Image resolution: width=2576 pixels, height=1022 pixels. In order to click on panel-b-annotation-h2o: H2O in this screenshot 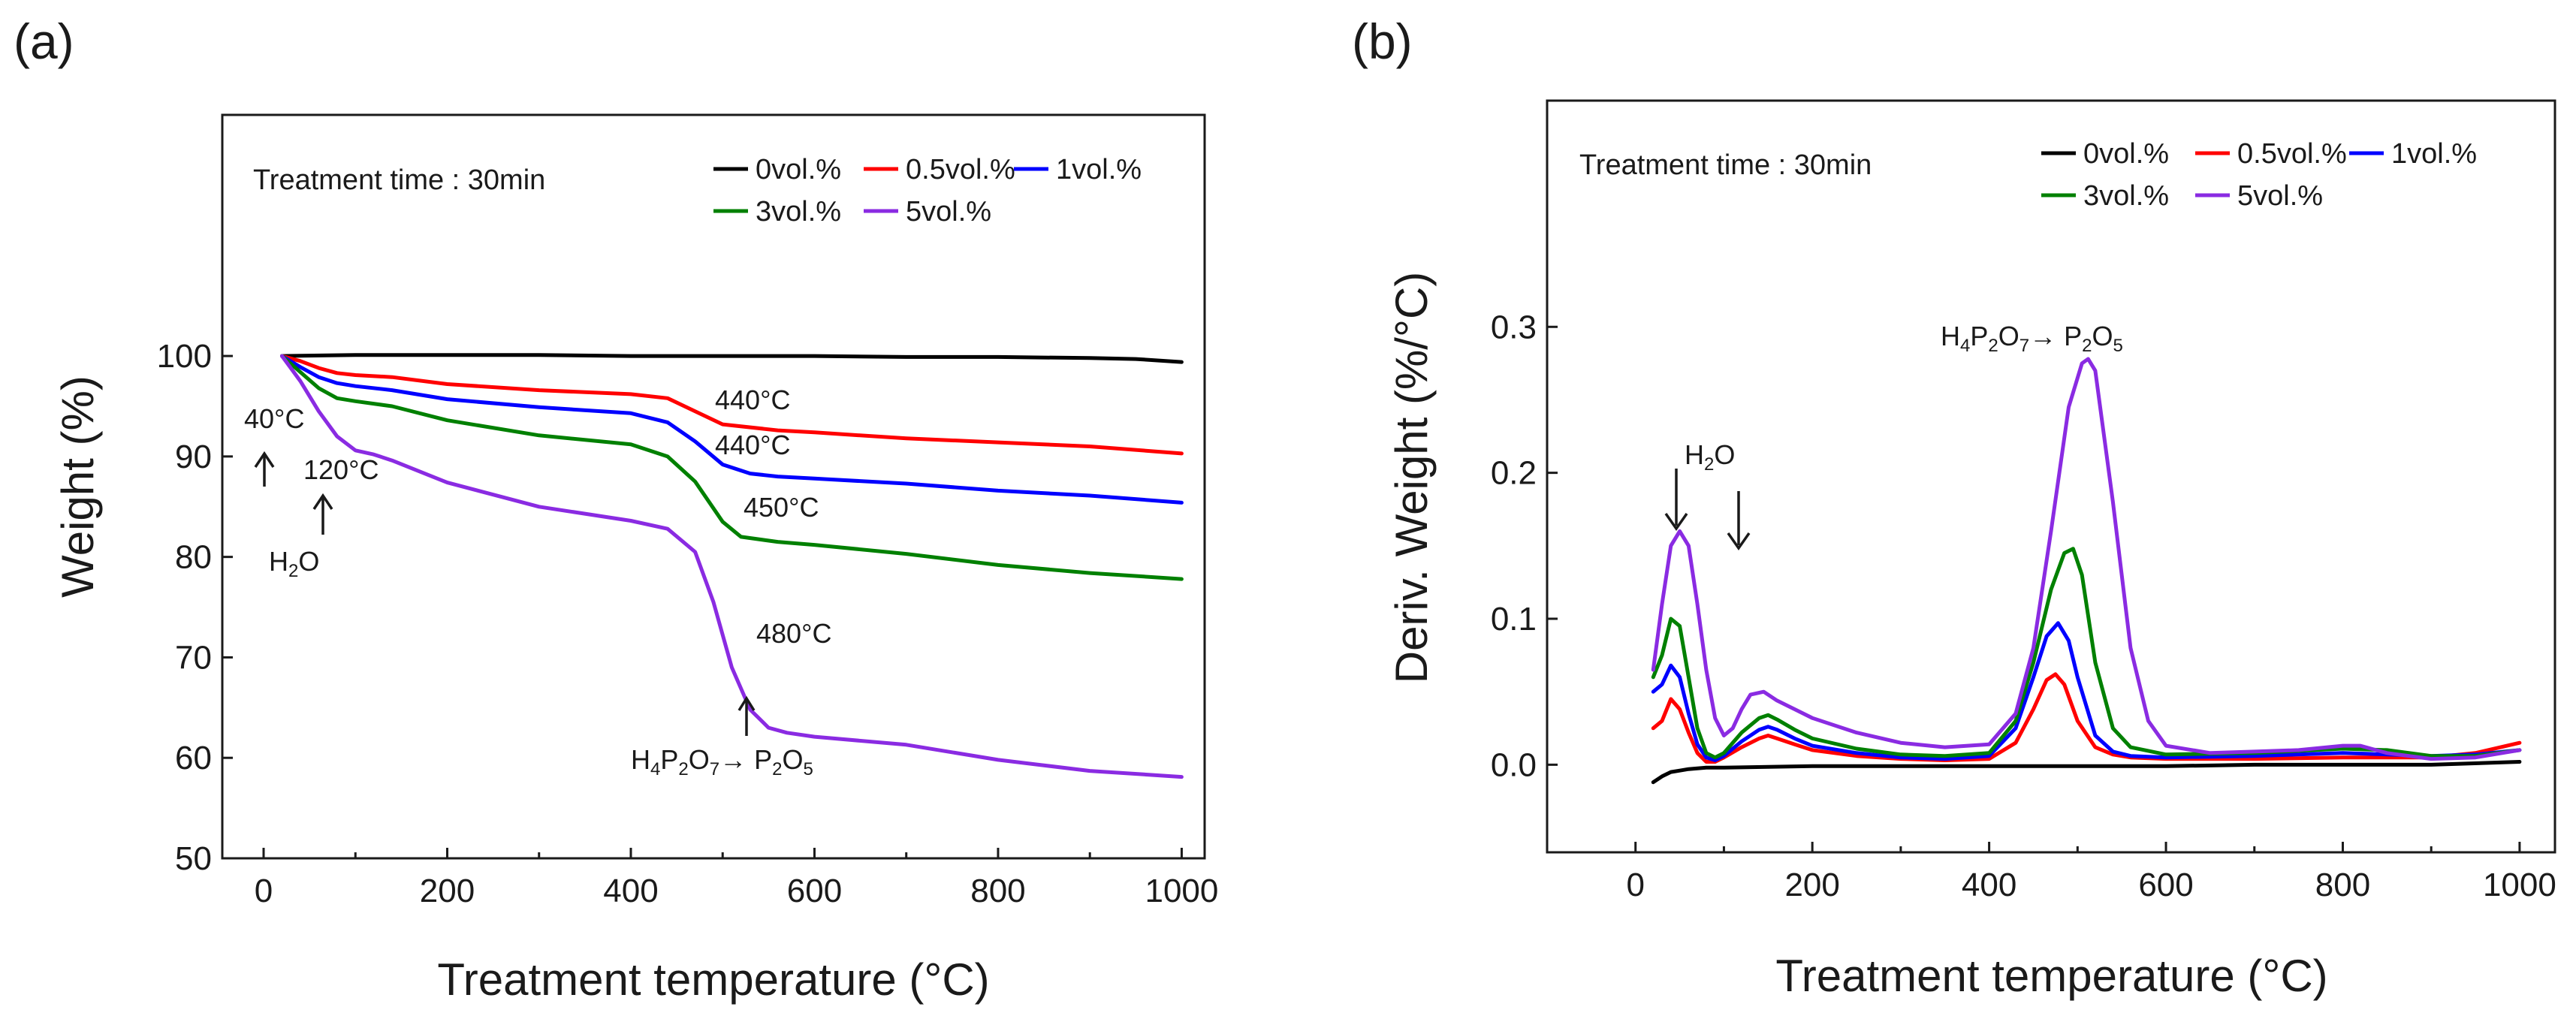, I will do `click(1710, 457)`.